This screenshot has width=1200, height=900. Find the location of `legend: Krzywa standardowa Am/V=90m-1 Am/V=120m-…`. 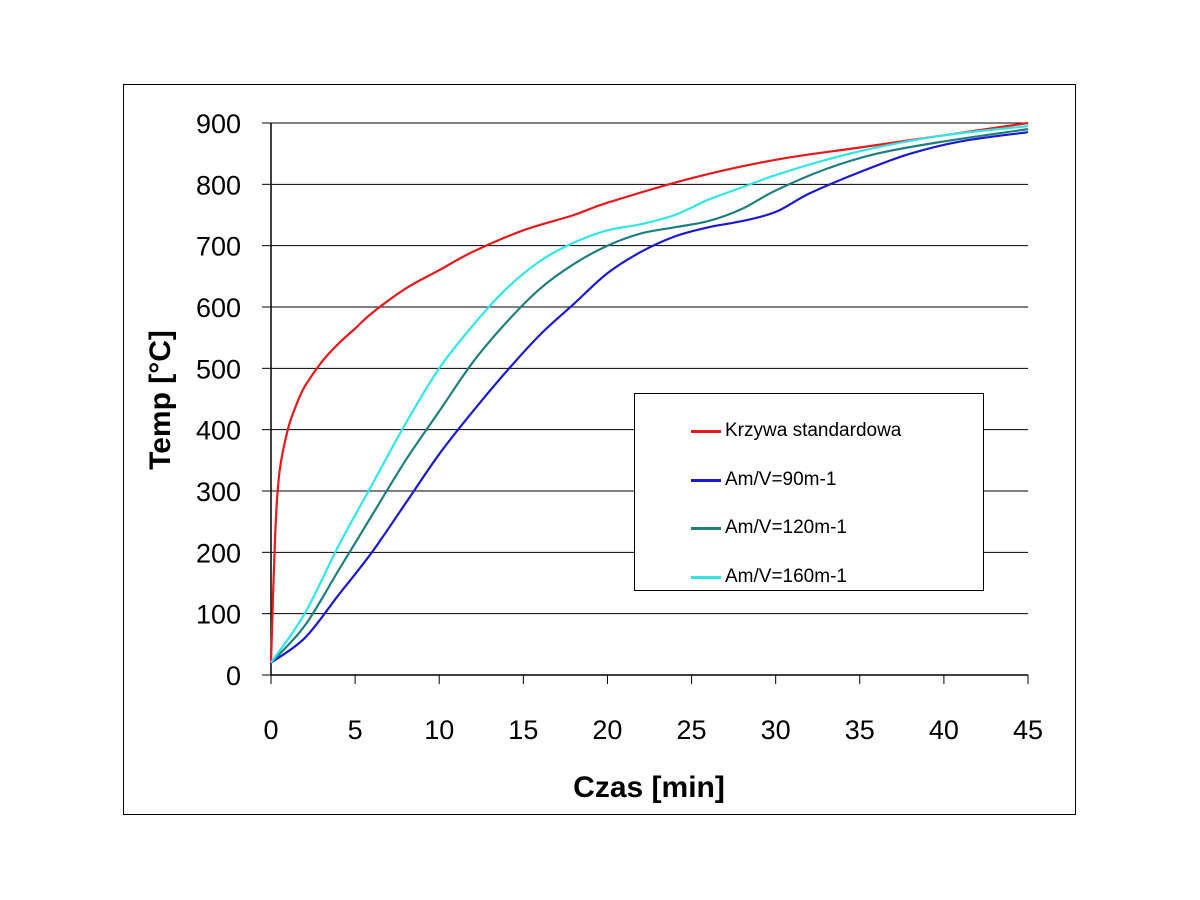

legend: Krzywa standardowa Am/V=90m-1 Am/V=120m-… is located at coordinates (809, 492).